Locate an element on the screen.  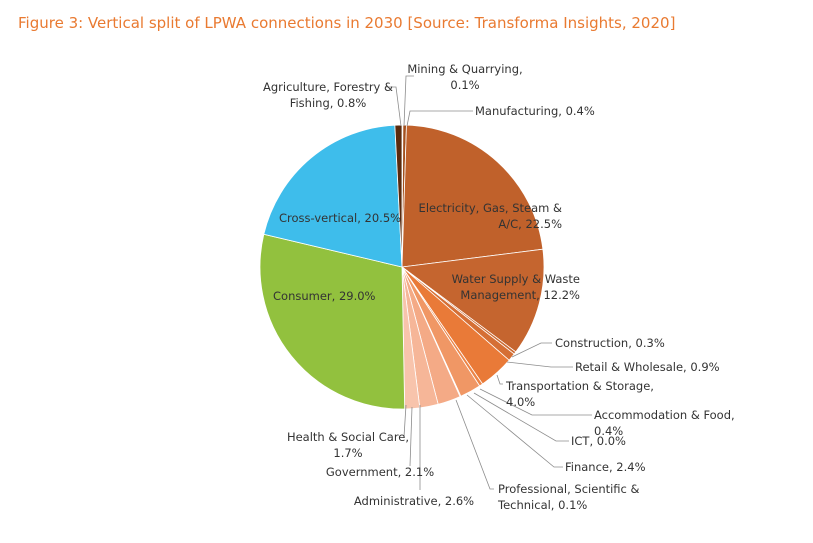
slice-label-line: 4.0% is located at coordinates (520, 402).